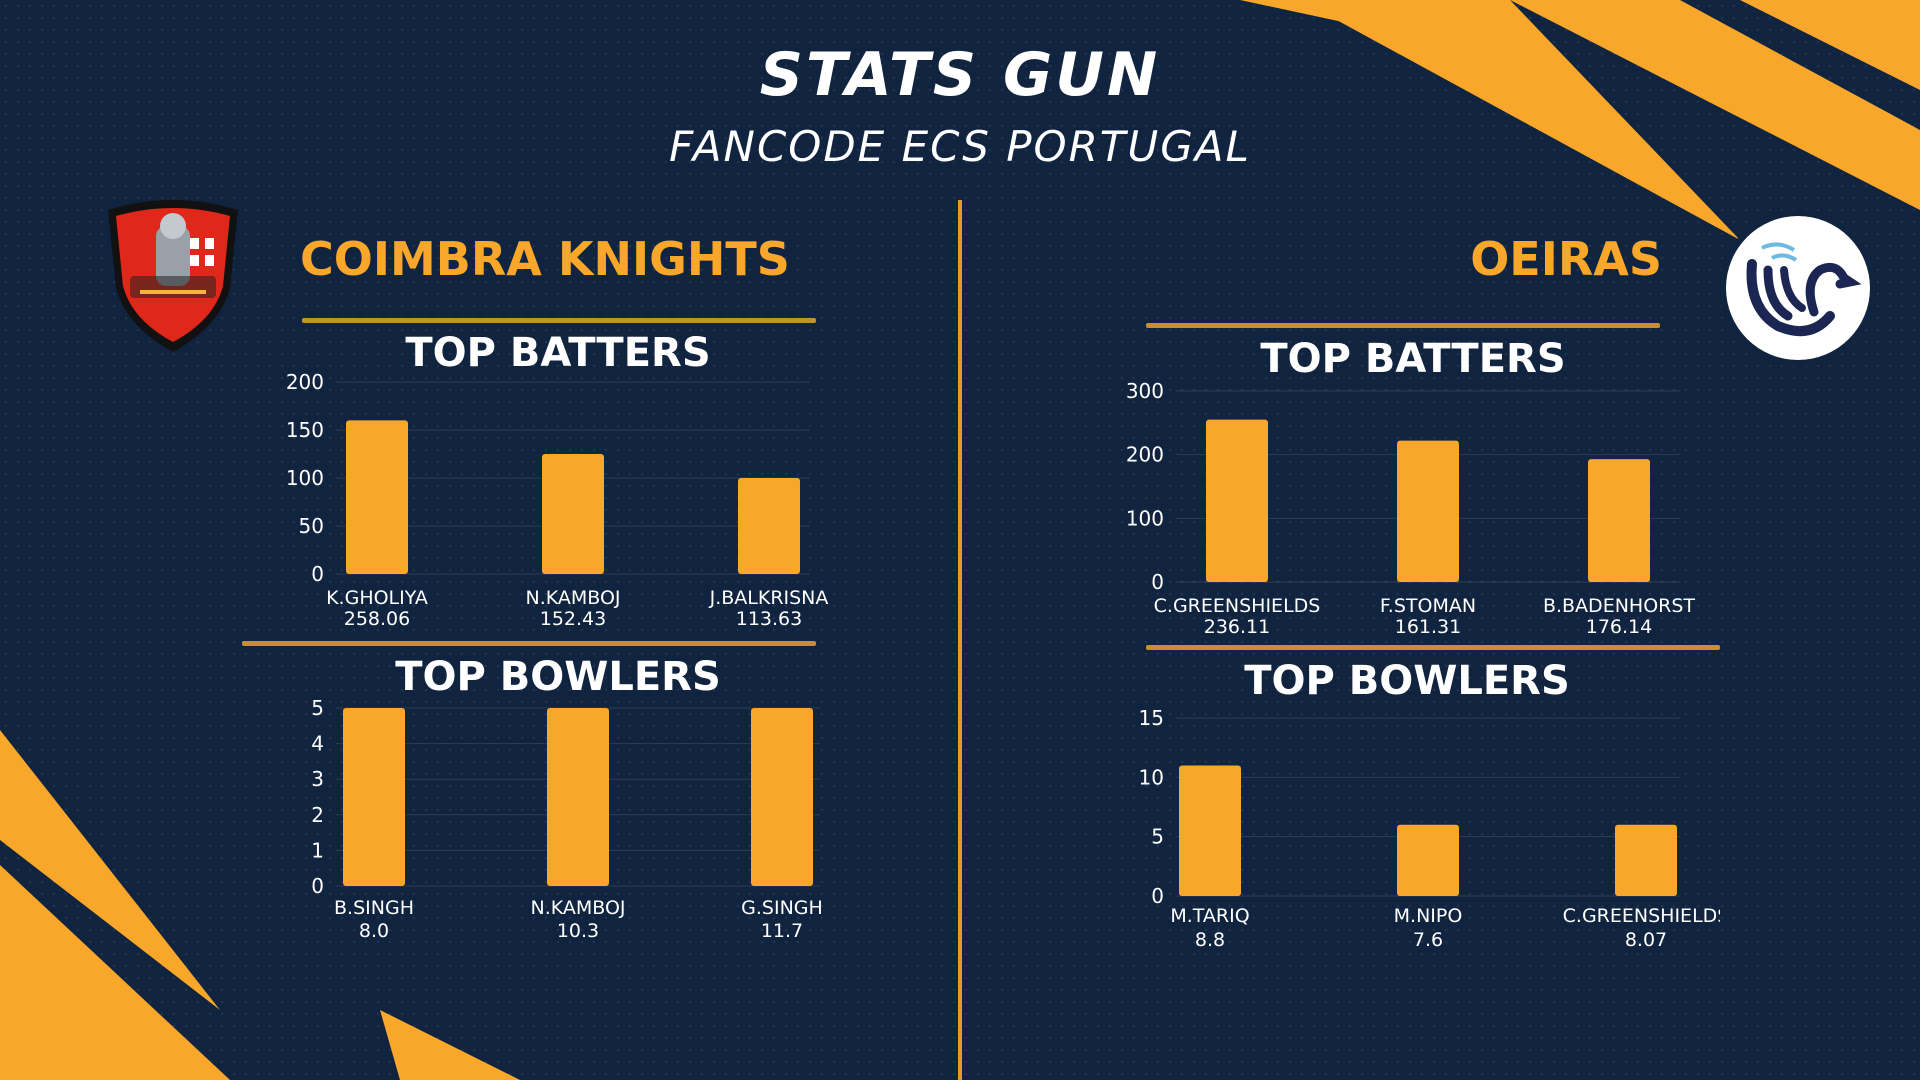 This screenshot has width=1920, height=1080. I want to click on category-label: M.TARIQ, so click(1209, 916).